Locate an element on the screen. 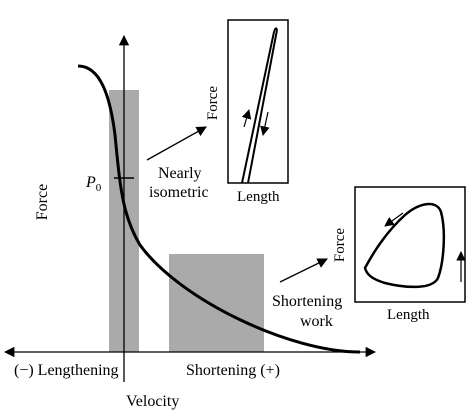 The height and width of the screenshot is (419, 475). isometric-inset-frame is located at coordinates (258, 101).